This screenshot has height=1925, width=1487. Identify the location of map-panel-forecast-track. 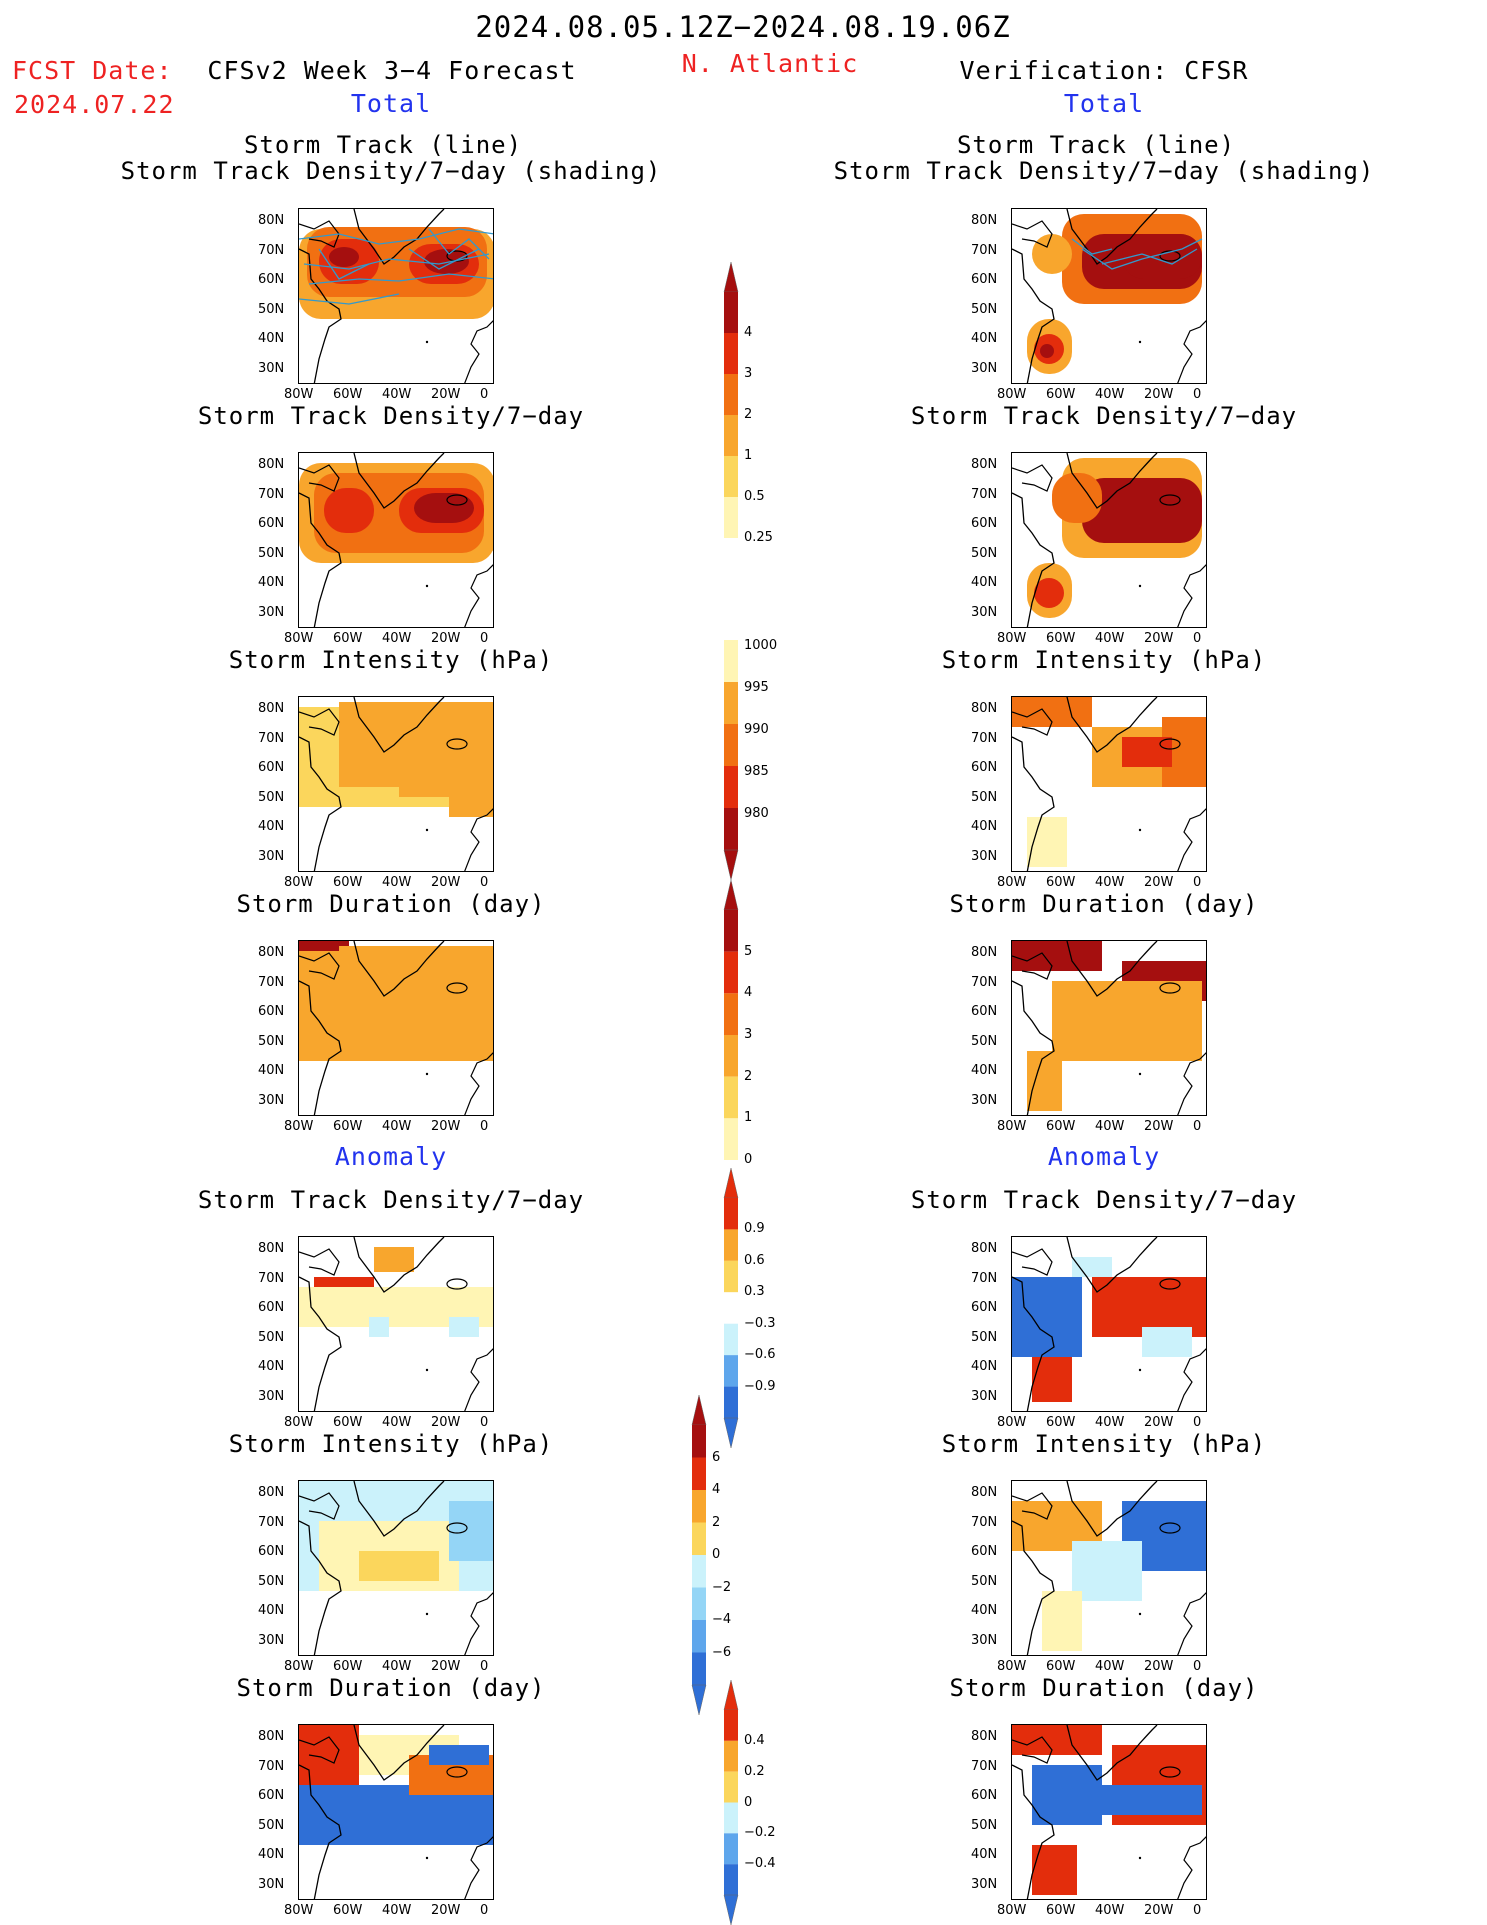
(396, 296).